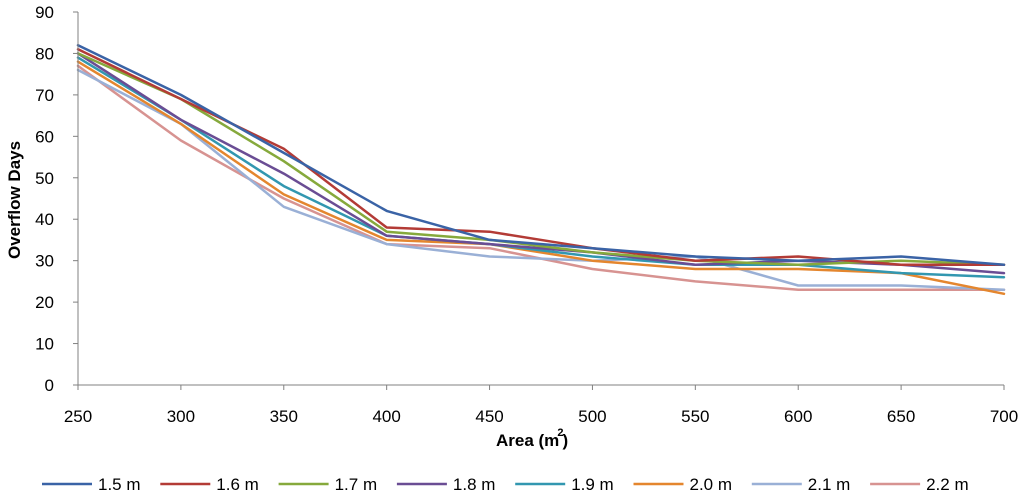  I want to click on x-tick-label: 700, so click(1004, 416).